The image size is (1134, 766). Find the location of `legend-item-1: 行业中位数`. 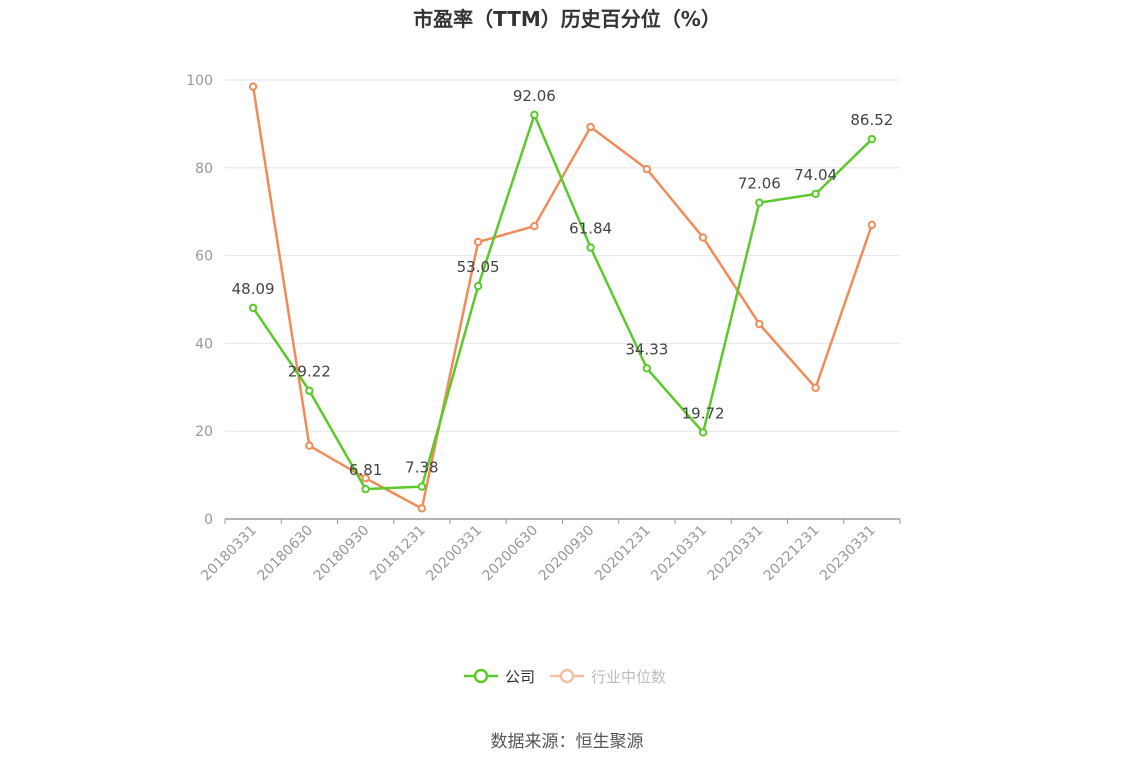

legend-item-1: 行业中位数 is located at coordinates (608, 677).